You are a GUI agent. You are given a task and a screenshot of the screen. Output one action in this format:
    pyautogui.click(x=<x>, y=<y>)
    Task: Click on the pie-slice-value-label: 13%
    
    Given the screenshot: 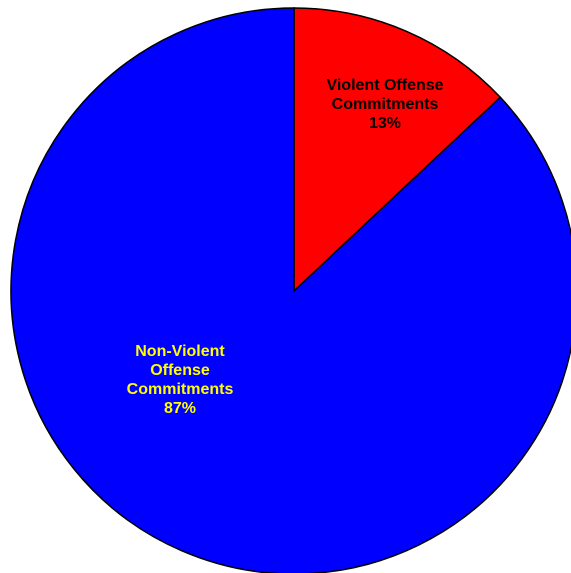 What is the action you would take?
    pyautogui.click(x=385, y=123)
    